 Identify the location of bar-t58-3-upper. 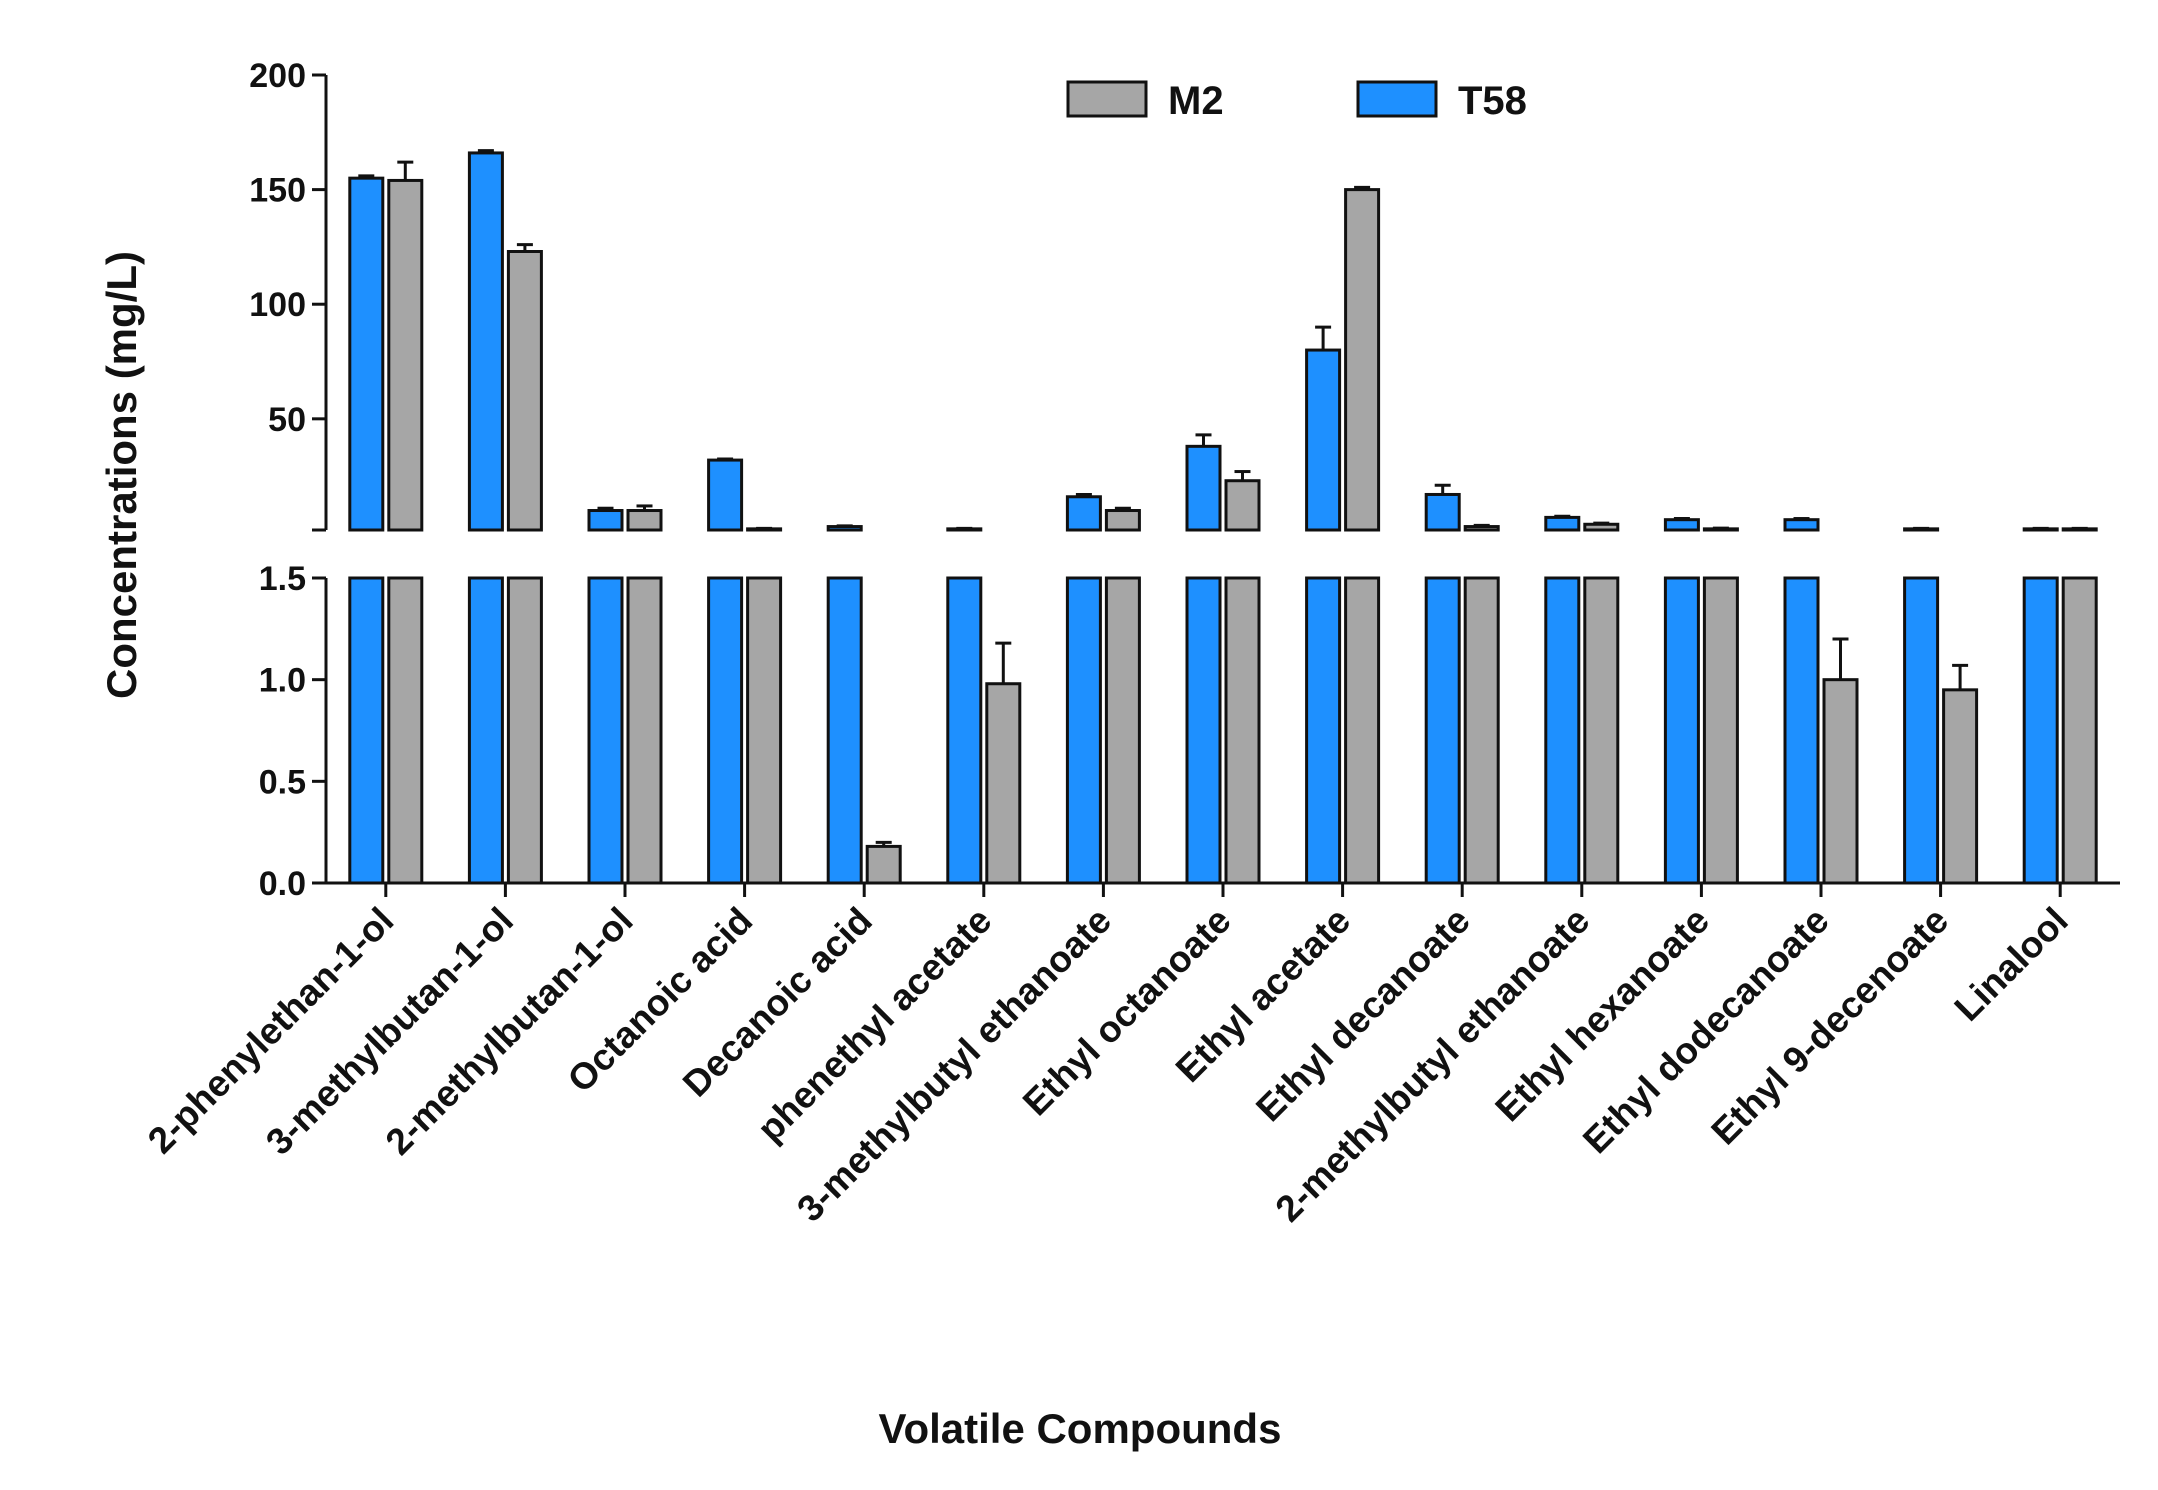
(605, 520).